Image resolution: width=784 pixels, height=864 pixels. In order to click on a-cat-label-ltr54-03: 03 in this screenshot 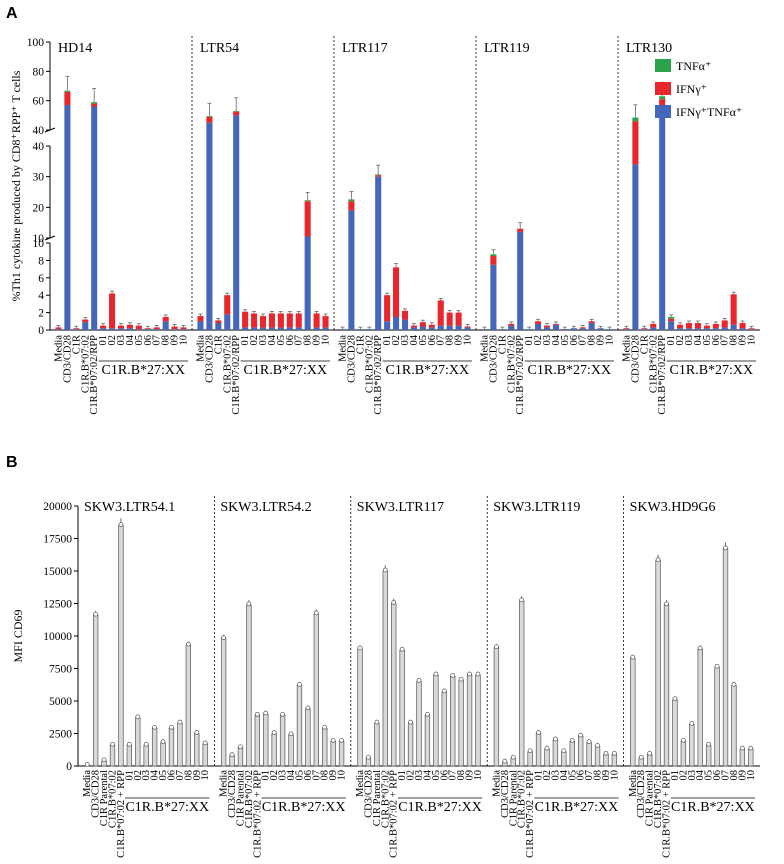, I will do `click(263, 340)`.